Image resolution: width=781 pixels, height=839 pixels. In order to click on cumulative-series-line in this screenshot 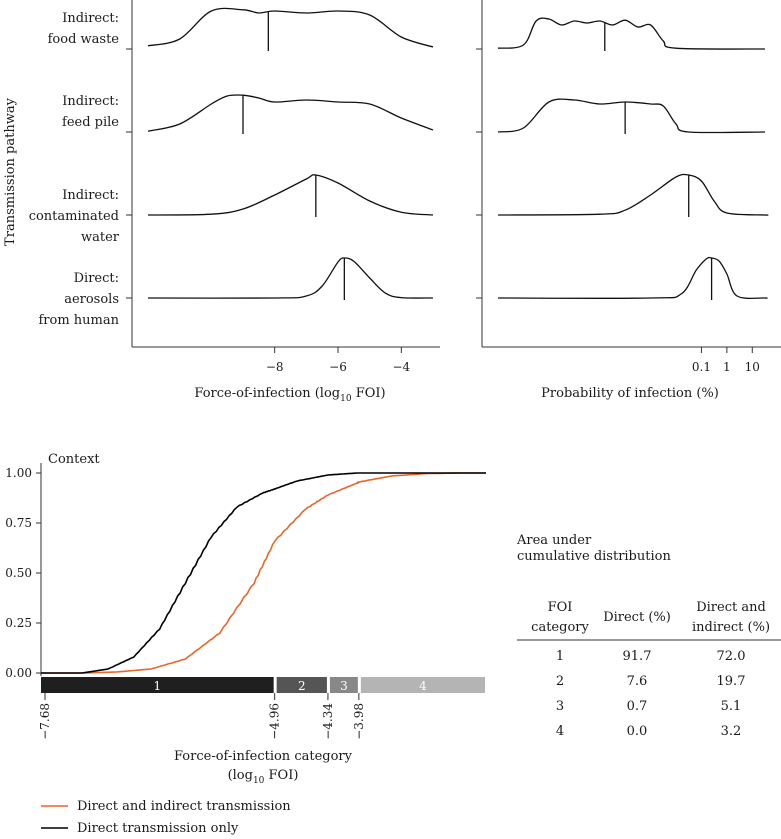, I will do `click(263, 573)`.